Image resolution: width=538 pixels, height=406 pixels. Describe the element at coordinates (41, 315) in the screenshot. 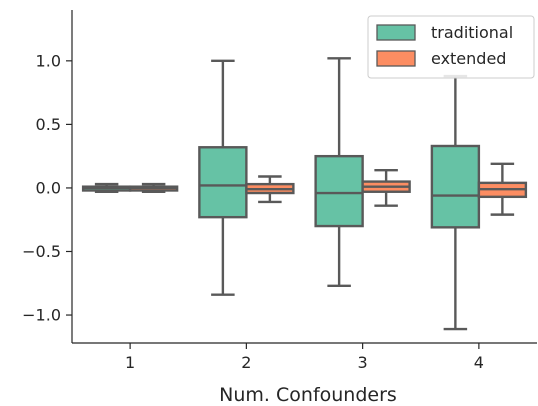

I see `y-tick-label: −1.0` at that location.